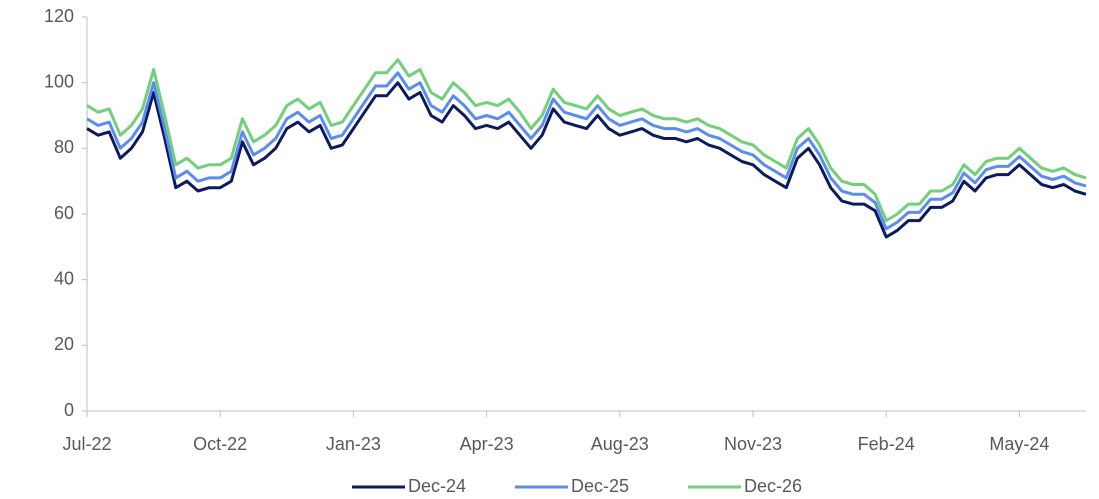 The height and width of the screenshot is (499, 1099). I want to click on y-tick-label: 60, so click(64, 213).